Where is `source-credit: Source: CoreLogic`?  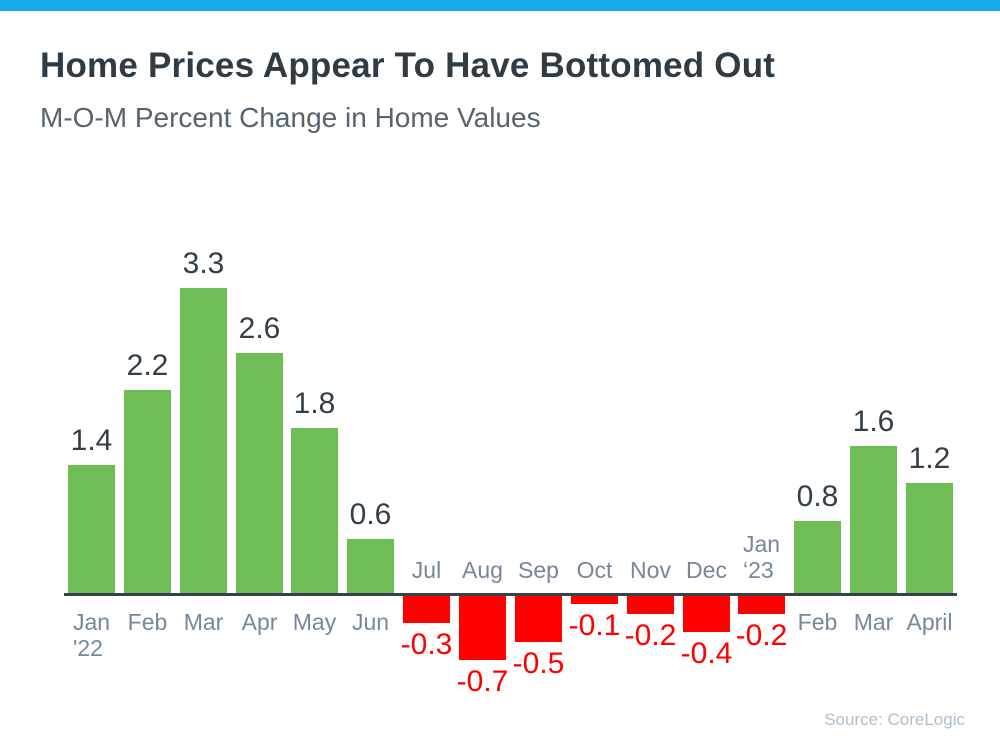 source-credit: Source: CoreLogic is located at coordinates (894, 719).